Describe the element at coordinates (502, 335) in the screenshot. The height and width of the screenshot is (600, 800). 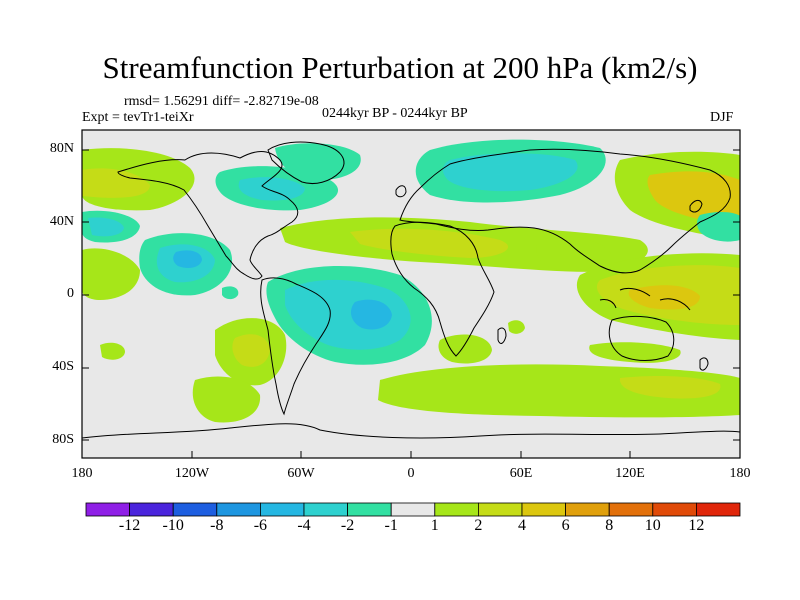
I see `coast-madagascar` at that location.